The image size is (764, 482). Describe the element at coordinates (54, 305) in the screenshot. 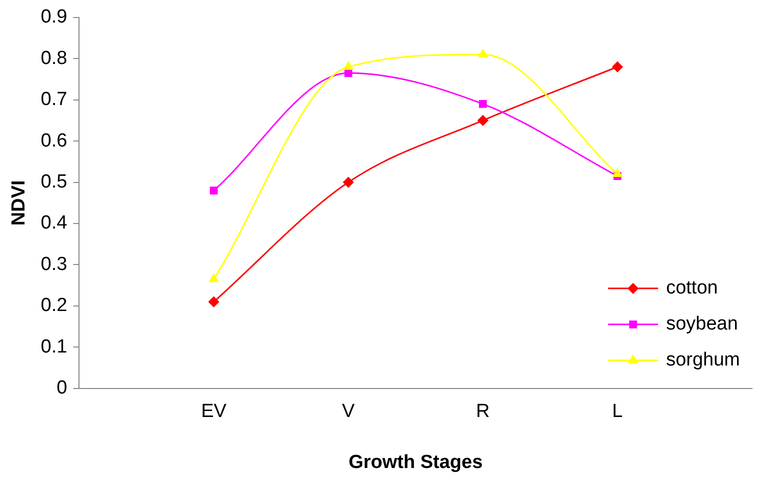

I see `y-tick-label: 0.2` at that location.